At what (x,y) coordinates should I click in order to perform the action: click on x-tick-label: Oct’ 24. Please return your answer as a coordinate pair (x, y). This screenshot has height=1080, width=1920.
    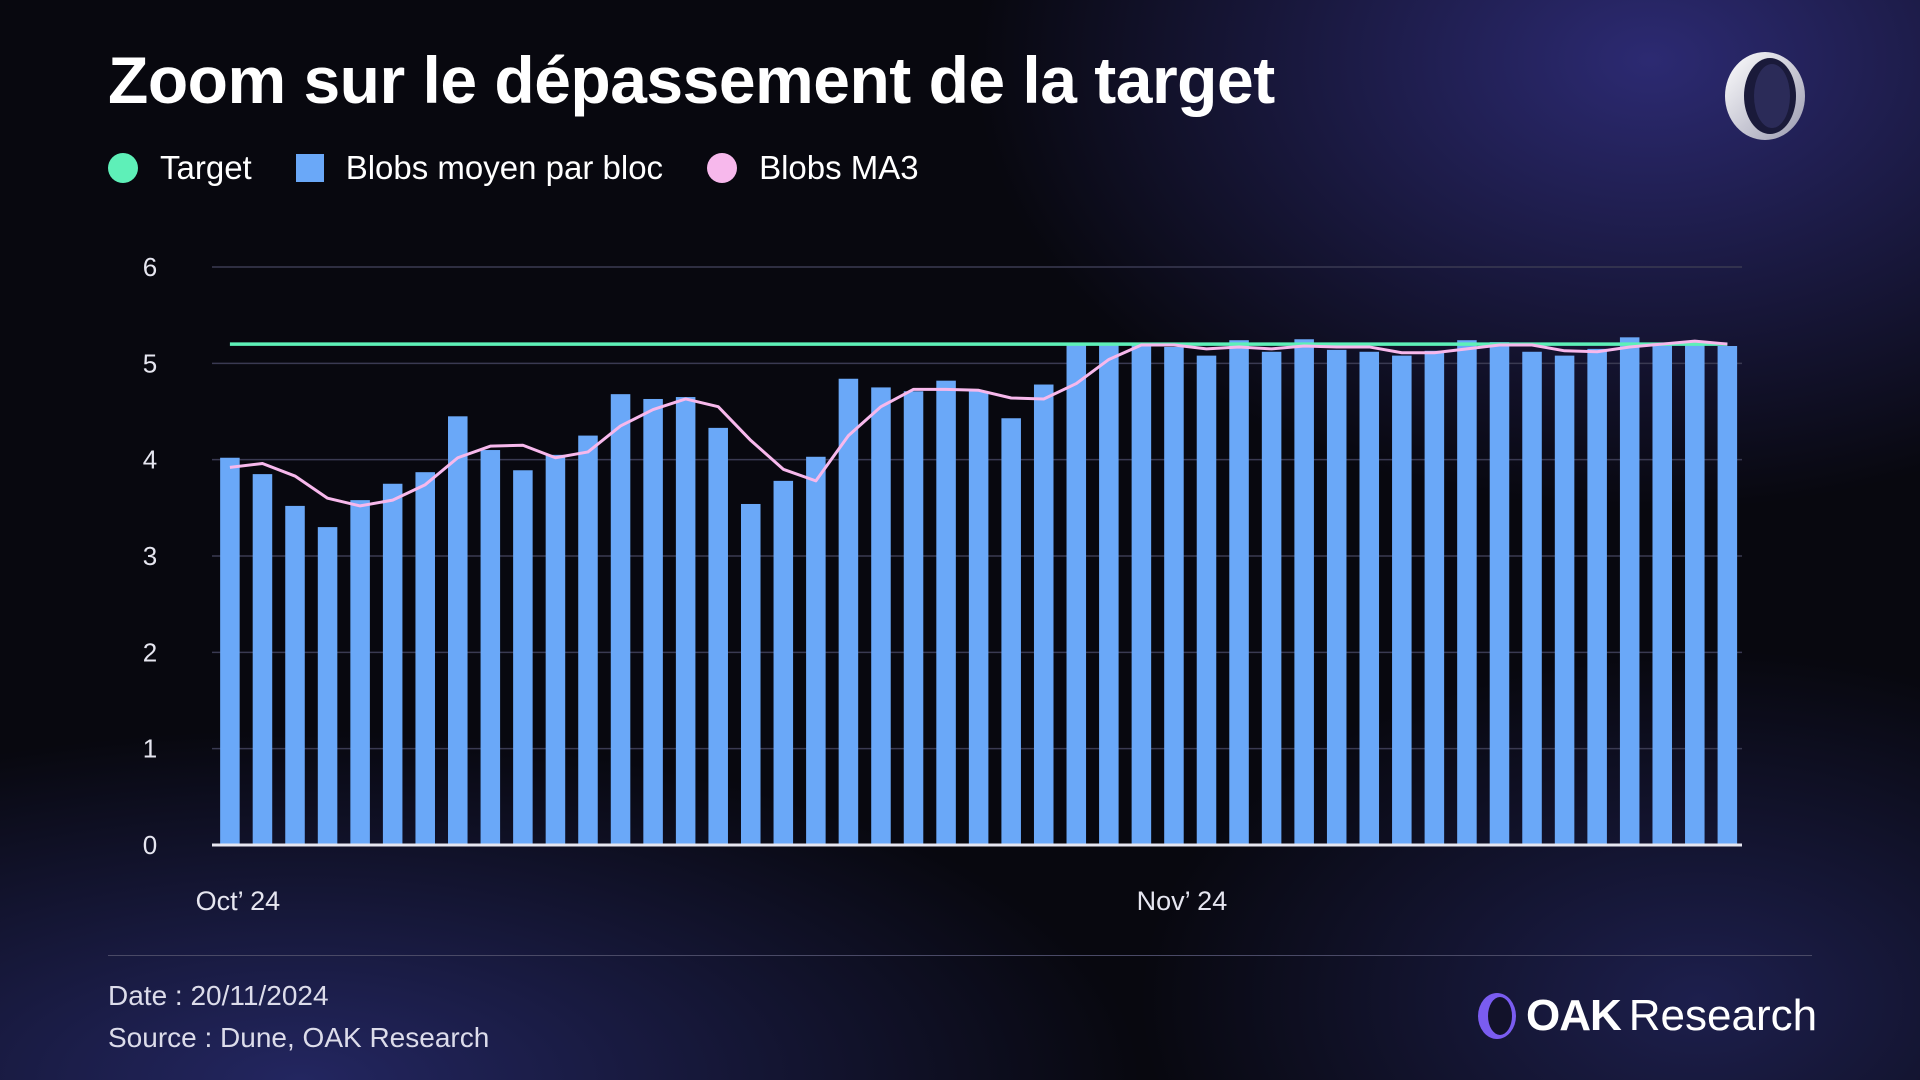
    Looking at the image, I should click on (238, 901).